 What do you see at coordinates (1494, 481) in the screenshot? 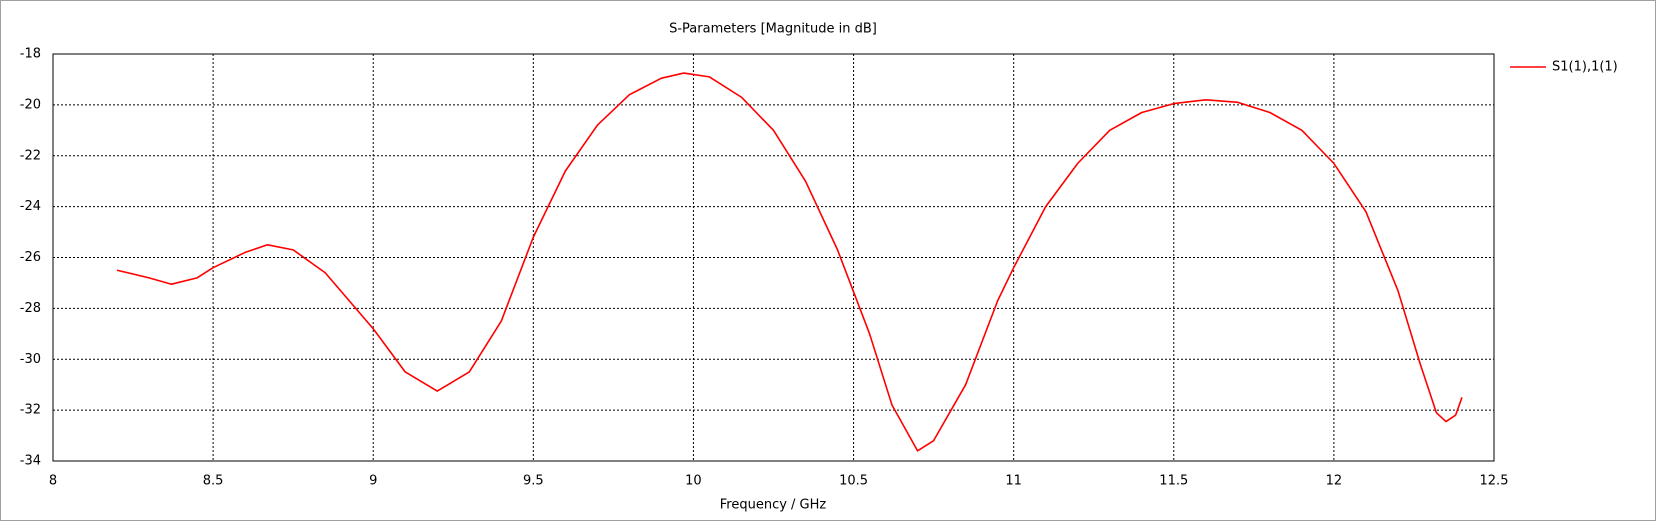
I see `x-tick-label: 12.5` at bounding box center [1494, 481].